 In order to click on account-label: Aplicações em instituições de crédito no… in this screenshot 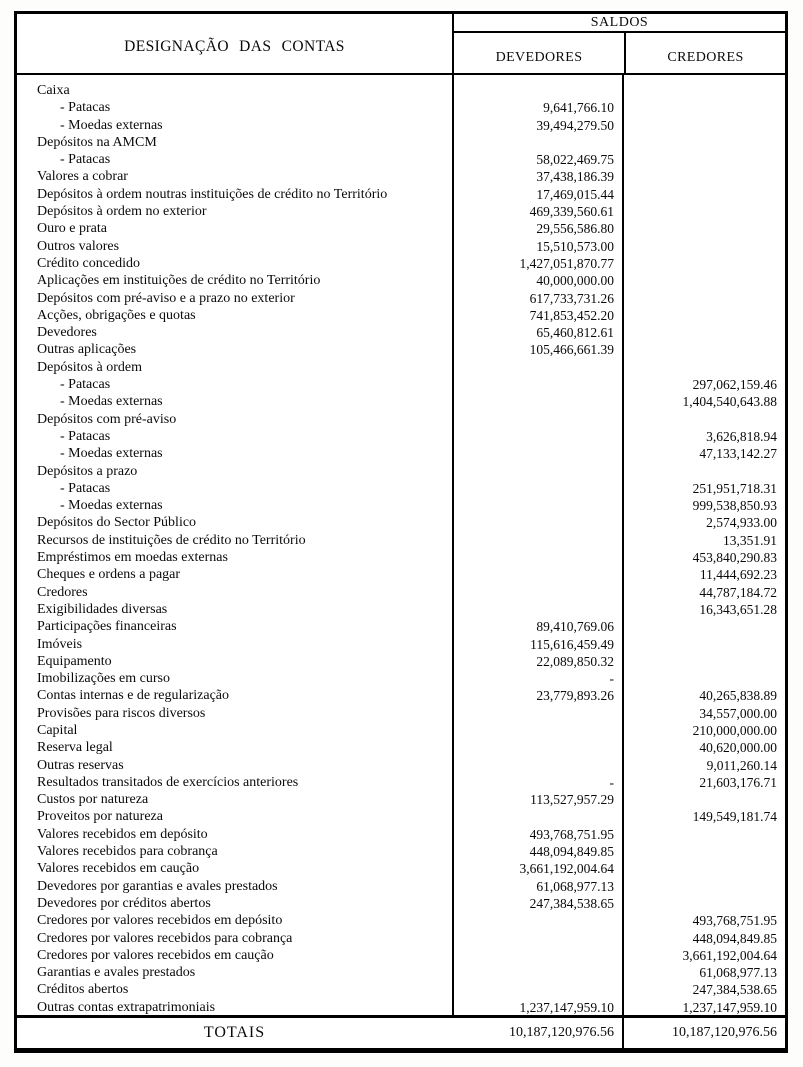, I will do `click(179, 281)`.